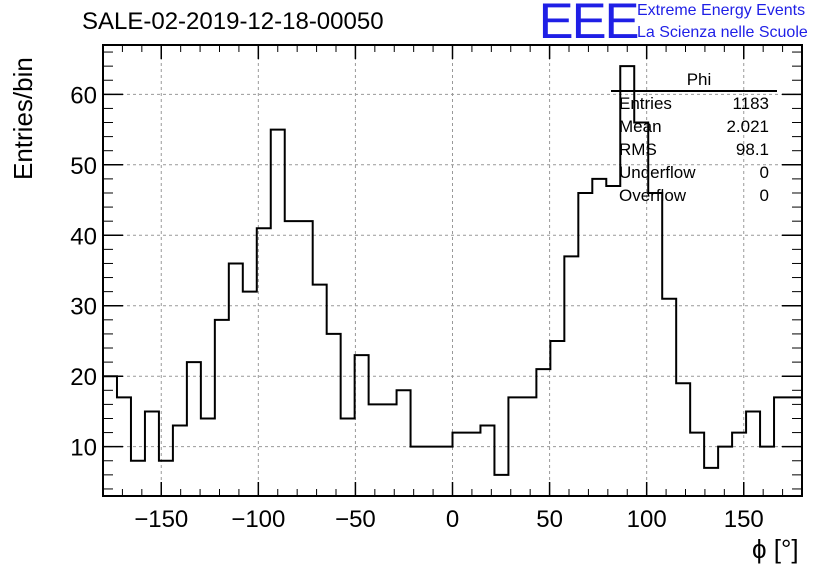 The width and height of the screenshot is (836, 572). What do you see at coordinates (694, 91) in the screenshot?
I see `stats-divider` at bounding box center [694, 91].